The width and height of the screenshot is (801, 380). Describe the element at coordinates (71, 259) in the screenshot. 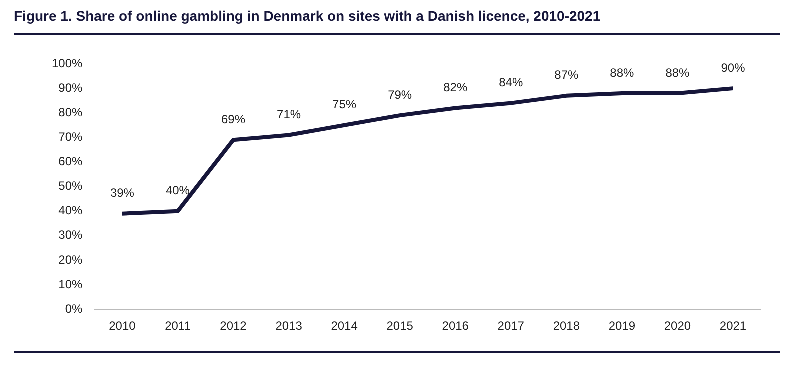

I see `y-tick-label: 20%` at that location.